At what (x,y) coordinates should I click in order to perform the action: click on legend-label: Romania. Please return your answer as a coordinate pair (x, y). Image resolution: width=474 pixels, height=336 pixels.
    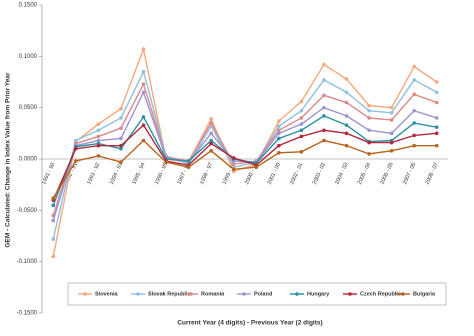
    Looking at the image, I should click on (213, 294).